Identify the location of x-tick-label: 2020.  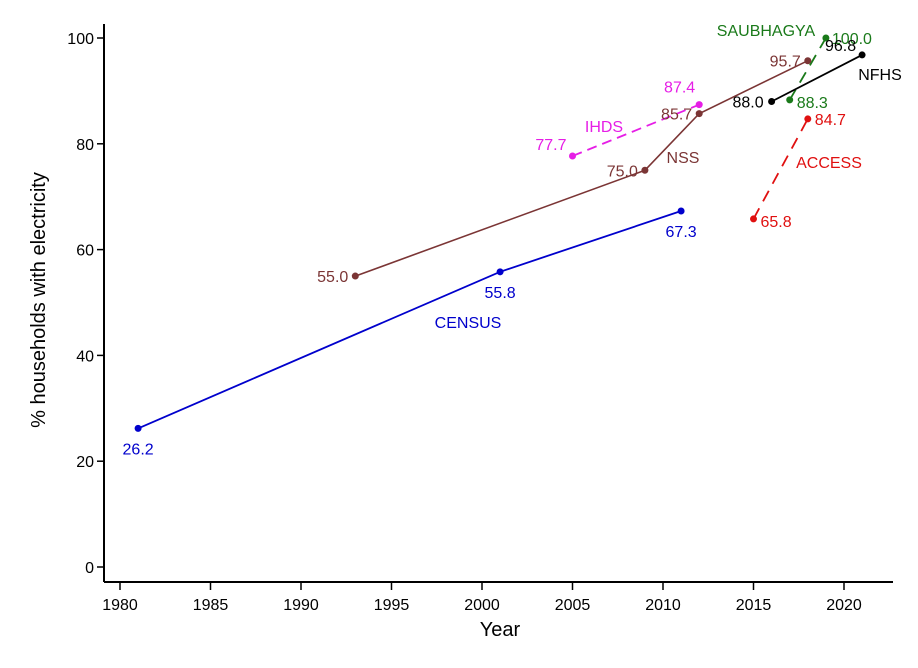
(844, 605).